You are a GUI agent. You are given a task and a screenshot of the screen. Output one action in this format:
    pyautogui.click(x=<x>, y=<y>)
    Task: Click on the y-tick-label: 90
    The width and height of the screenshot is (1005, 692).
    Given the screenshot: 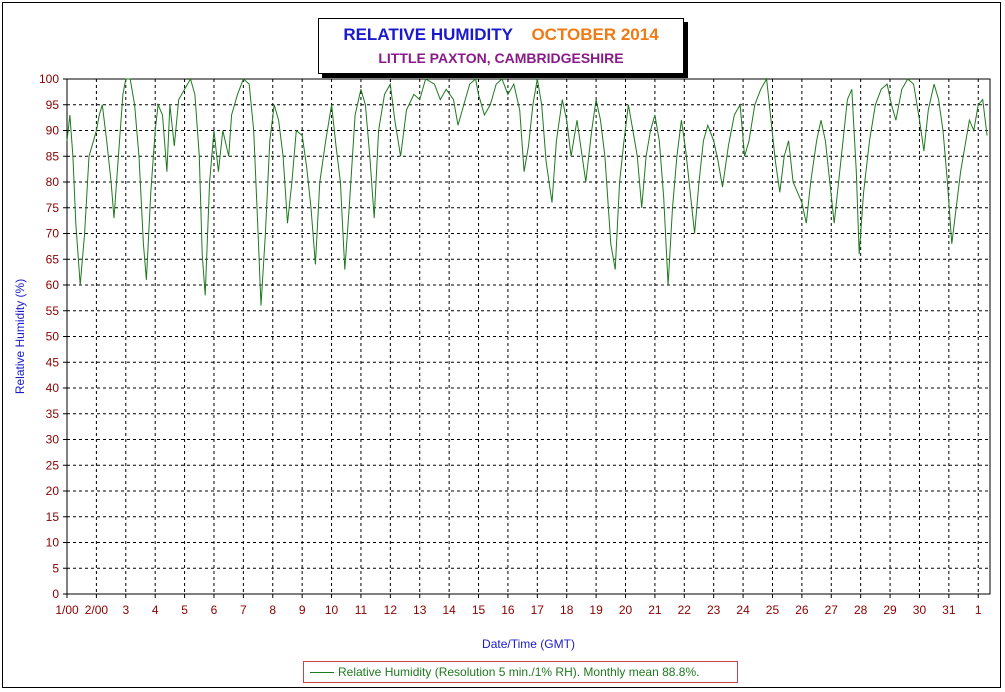 What is the action you would take?
    pyautogui.click(x=53, y=131)
    